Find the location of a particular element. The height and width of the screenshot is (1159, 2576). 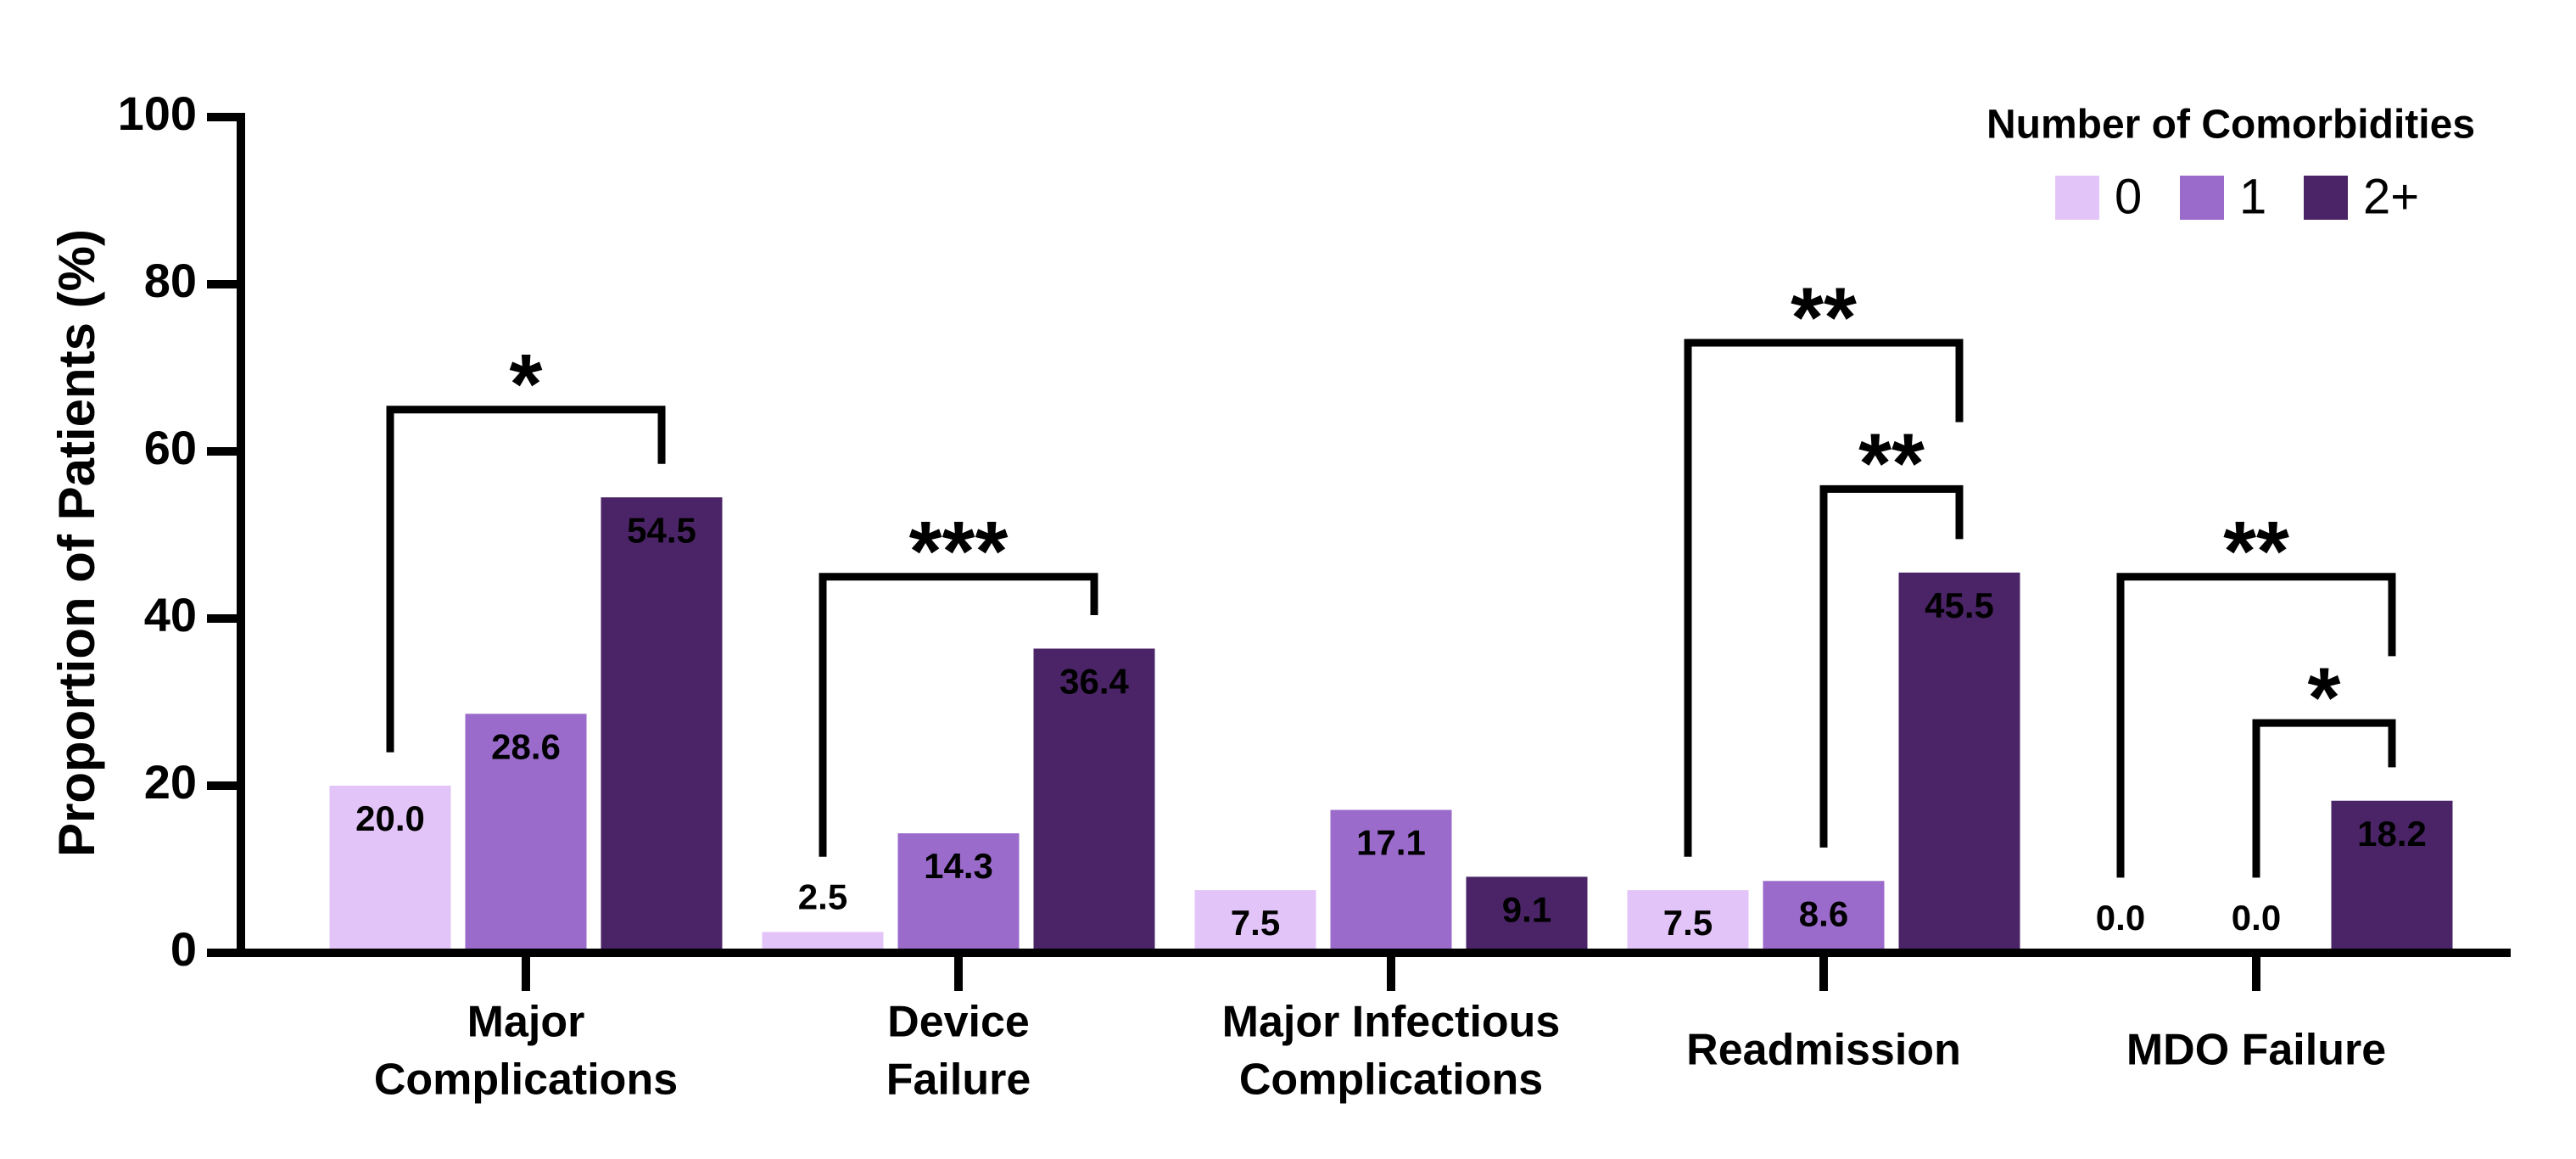

y-tick-label: 80 is located at coordinates (170, 280).